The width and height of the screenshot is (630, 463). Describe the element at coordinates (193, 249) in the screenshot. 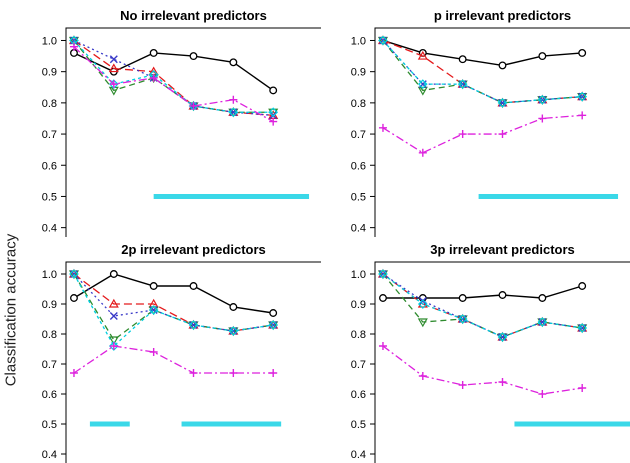

I see `panel-title: 2p irrelevant predictors` at that location.